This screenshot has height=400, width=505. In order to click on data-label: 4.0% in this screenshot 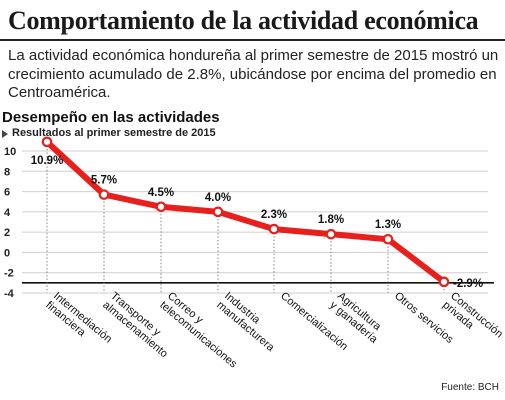, I will do `click(218, 198)`.